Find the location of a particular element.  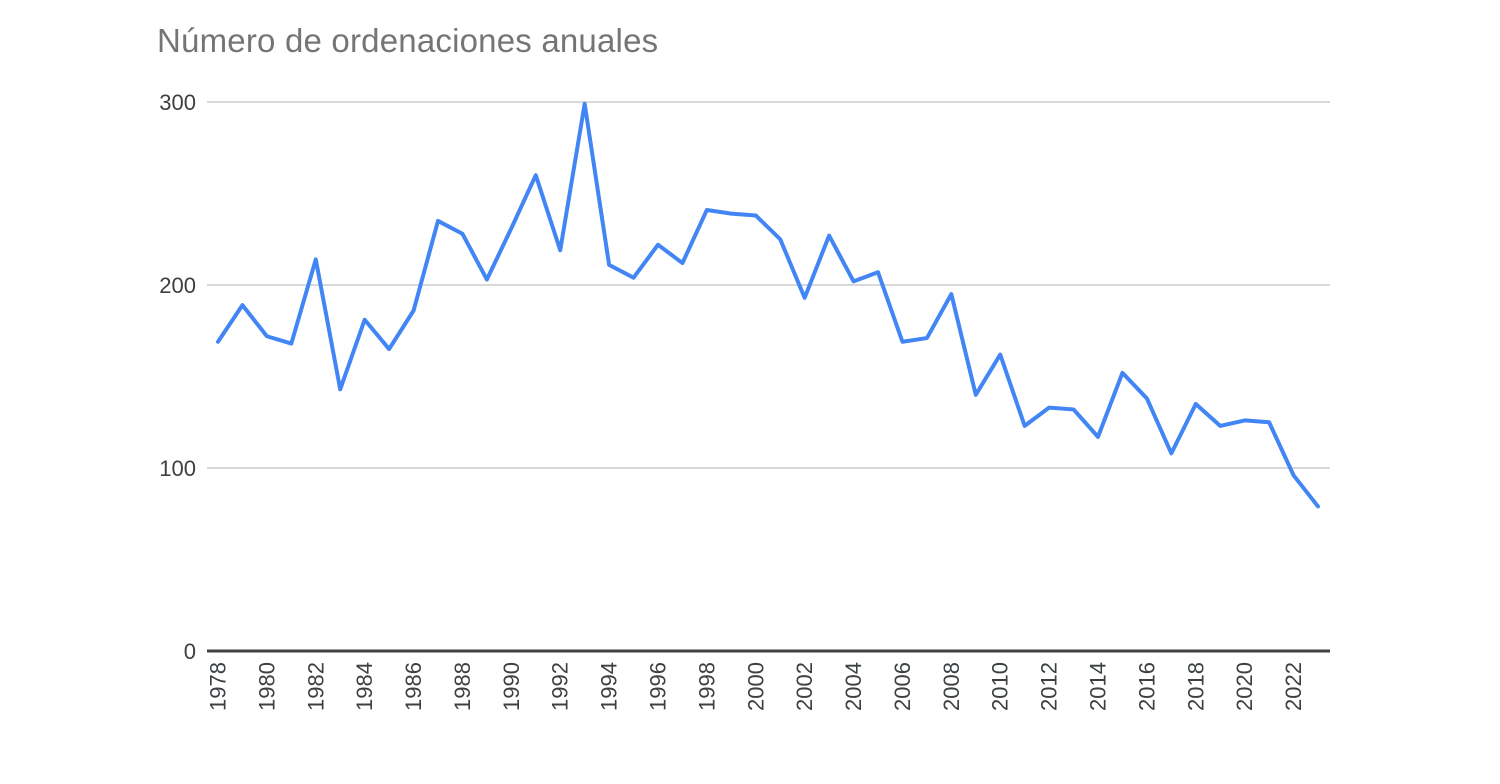

x-tick-label-1988: 1988 is located at coordinates (462, 686).